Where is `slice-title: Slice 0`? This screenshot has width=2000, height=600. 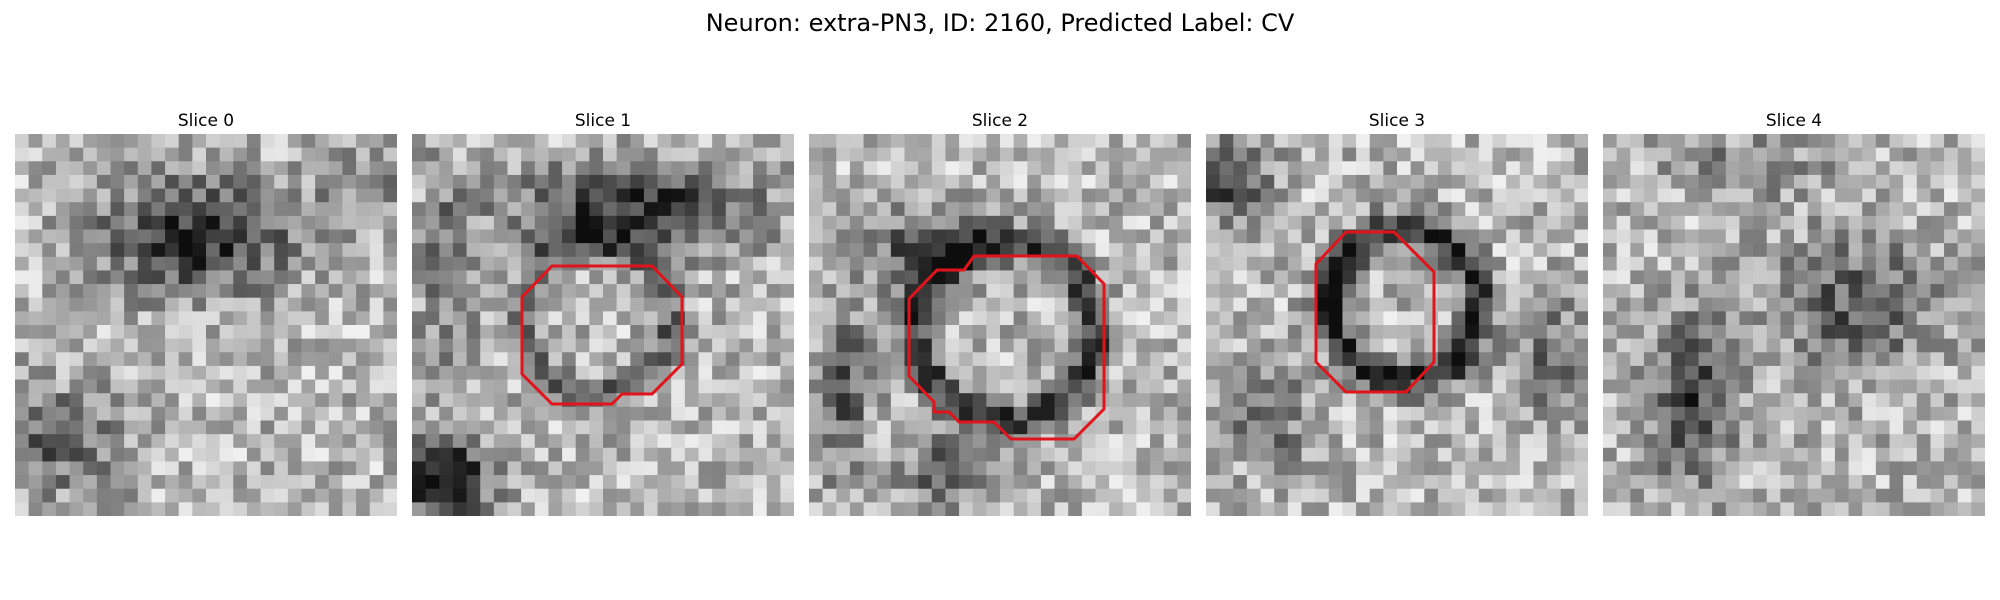 slice-title: Slice 0 is located at coordinates (206, 121).